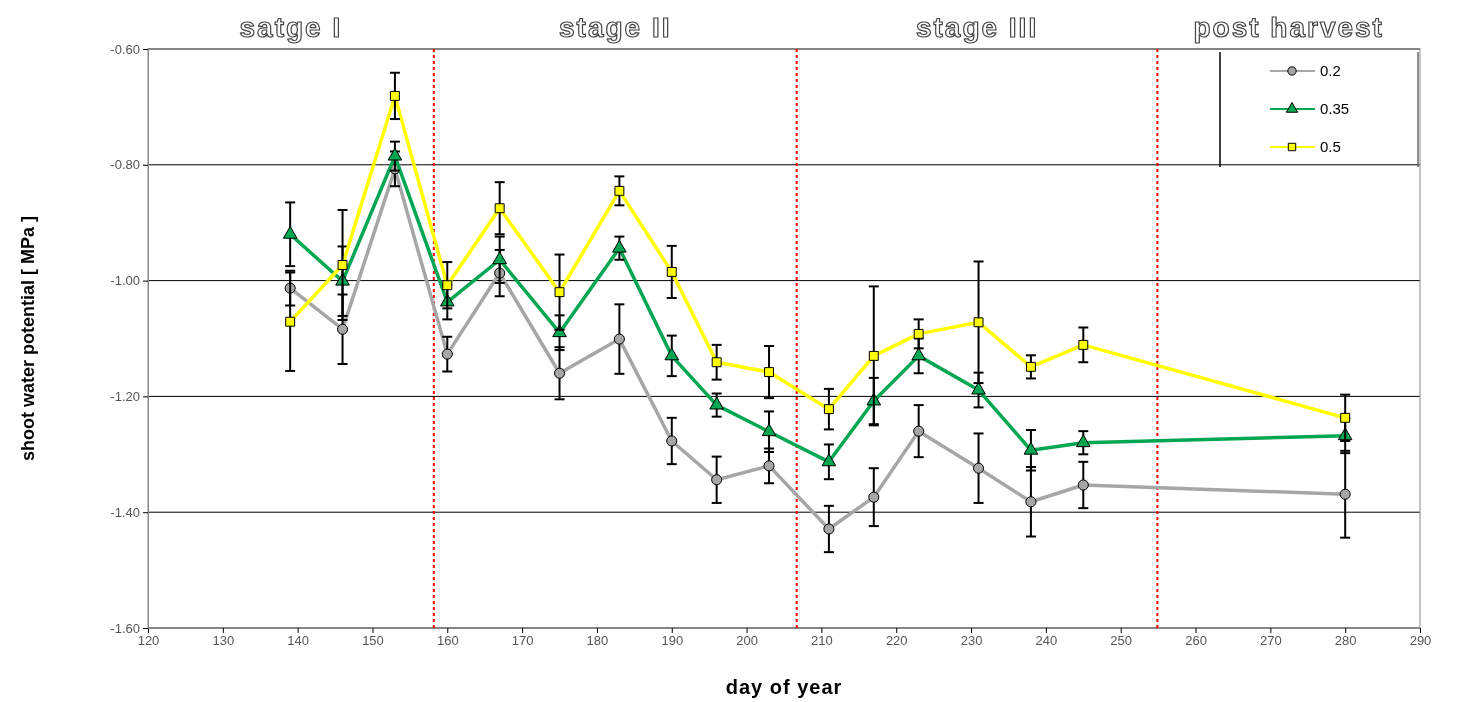 The height and width of the screenshot is (702, 1472). What do you see at coordinates (597, 641) in the screenshot?
I see `x-tick-label: 180` at bounding box center [597, 641].